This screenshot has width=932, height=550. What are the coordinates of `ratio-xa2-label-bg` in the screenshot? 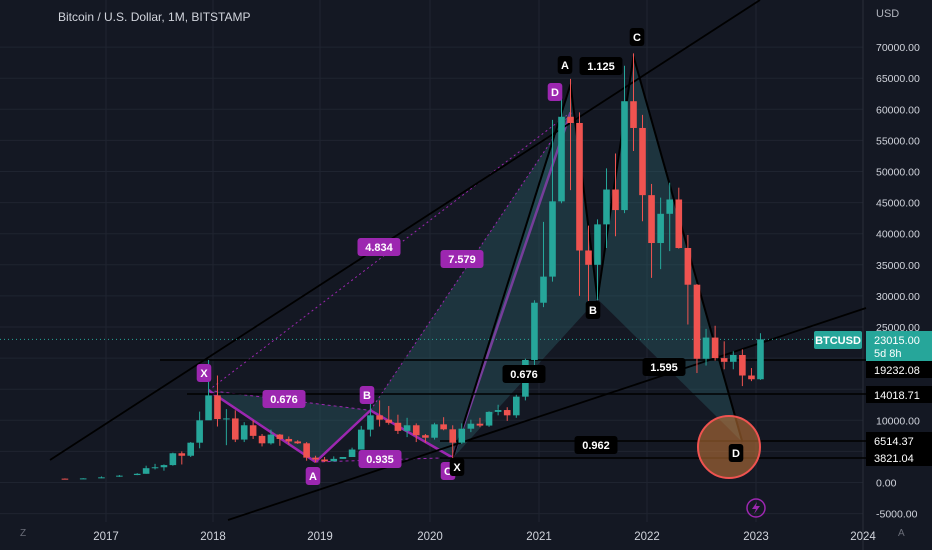 It's located at (601, 66).